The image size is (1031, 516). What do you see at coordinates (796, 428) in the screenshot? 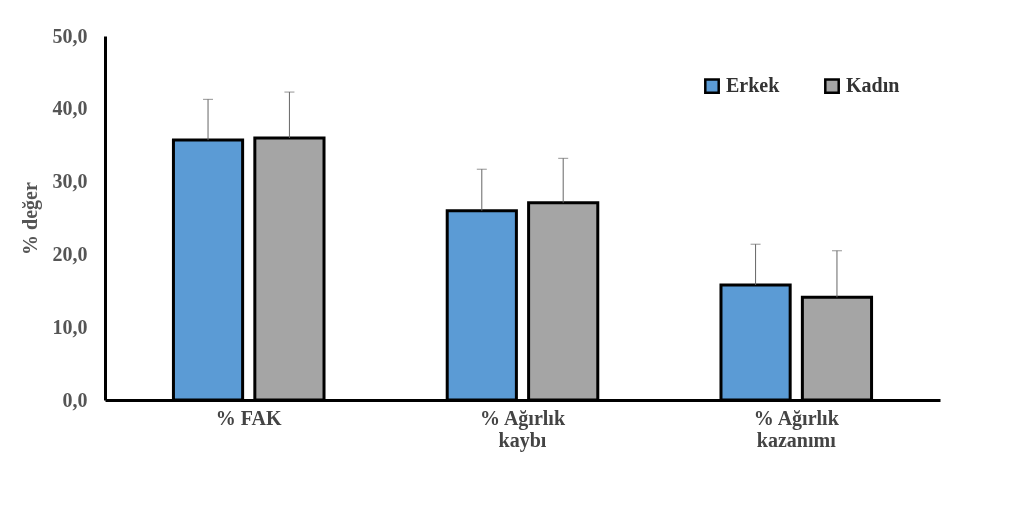
I see `x-tick-label: % Ağırlık kazanımı` at bounding box center [796, 428].